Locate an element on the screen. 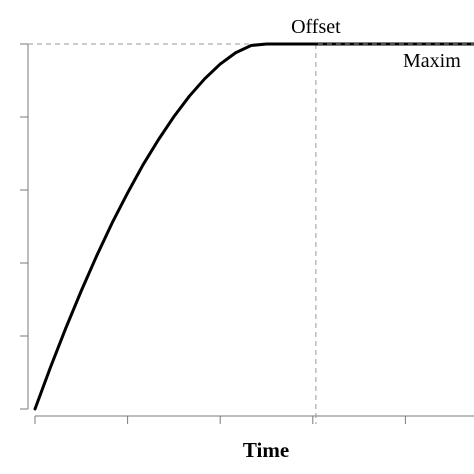  y-ticks is located at coordinates (24, 226).